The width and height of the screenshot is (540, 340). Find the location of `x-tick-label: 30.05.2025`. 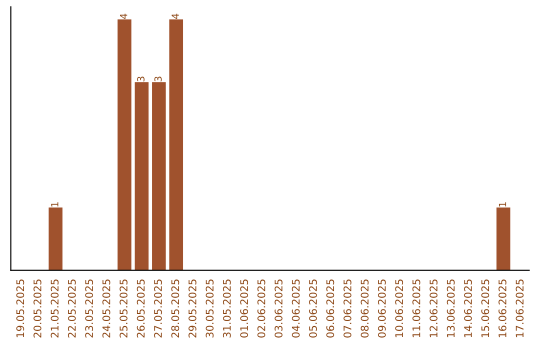

x-tick-label: 30.05.2025 is located at coordinates (210, 309).